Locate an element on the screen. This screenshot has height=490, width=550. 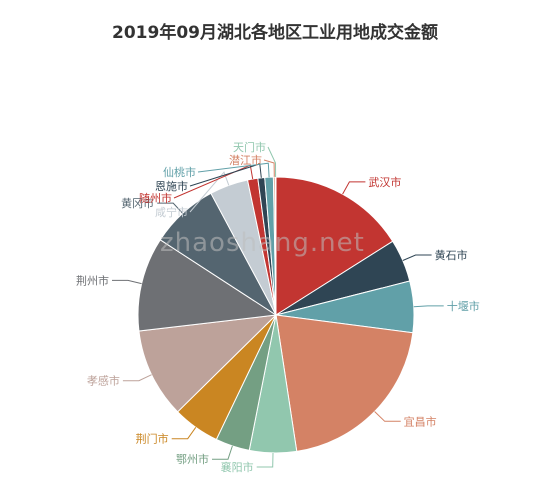
slice-label: 孝感市 is located at coordinates (103, 381).